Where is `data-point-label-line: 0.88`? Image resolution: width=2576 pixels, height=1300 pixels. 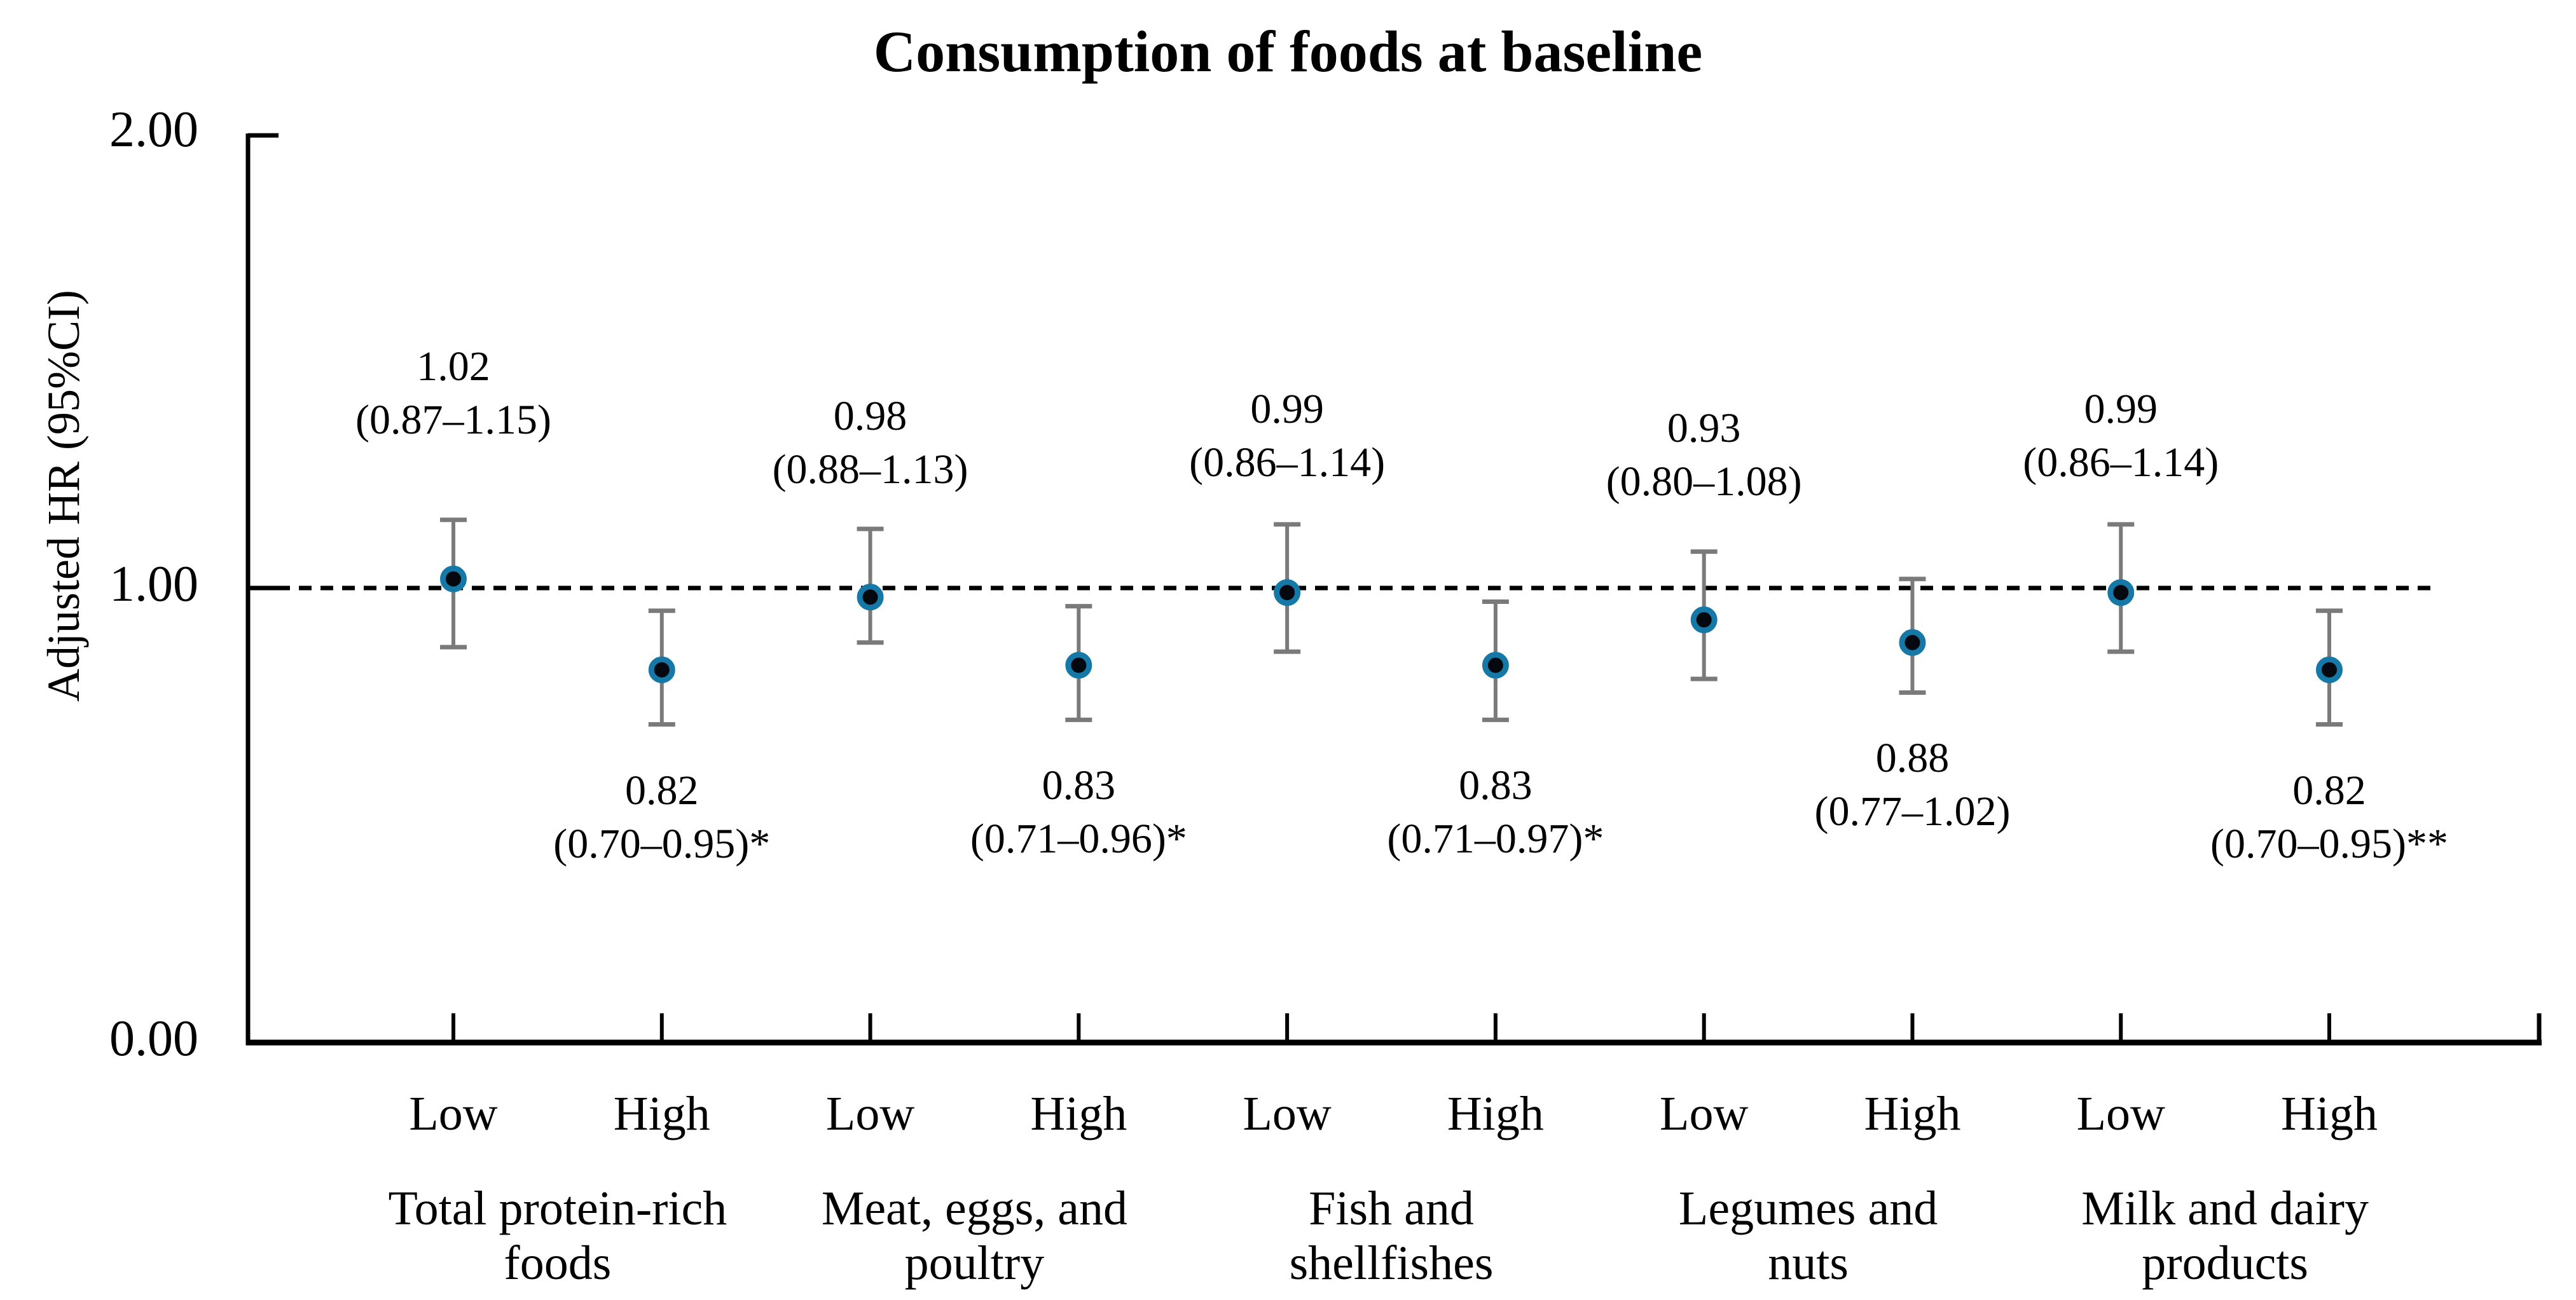
data-point-label-line: 0.88 is located at coordinates (1912, 758).